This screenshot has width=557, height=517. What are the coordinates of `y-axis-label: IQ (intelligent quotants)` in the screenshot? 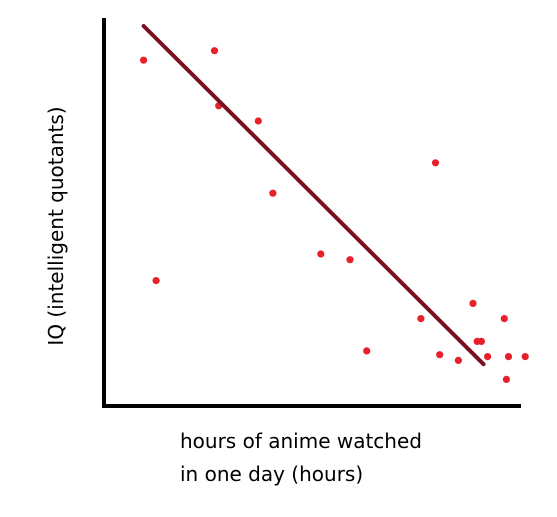 It's located at (56, 225).